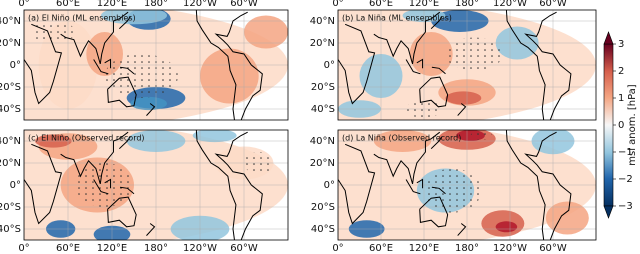 Image resolution: width=640 pixels, height=254 pixels. I want to click on colorbar-extend-bottom, so click(608, 212).